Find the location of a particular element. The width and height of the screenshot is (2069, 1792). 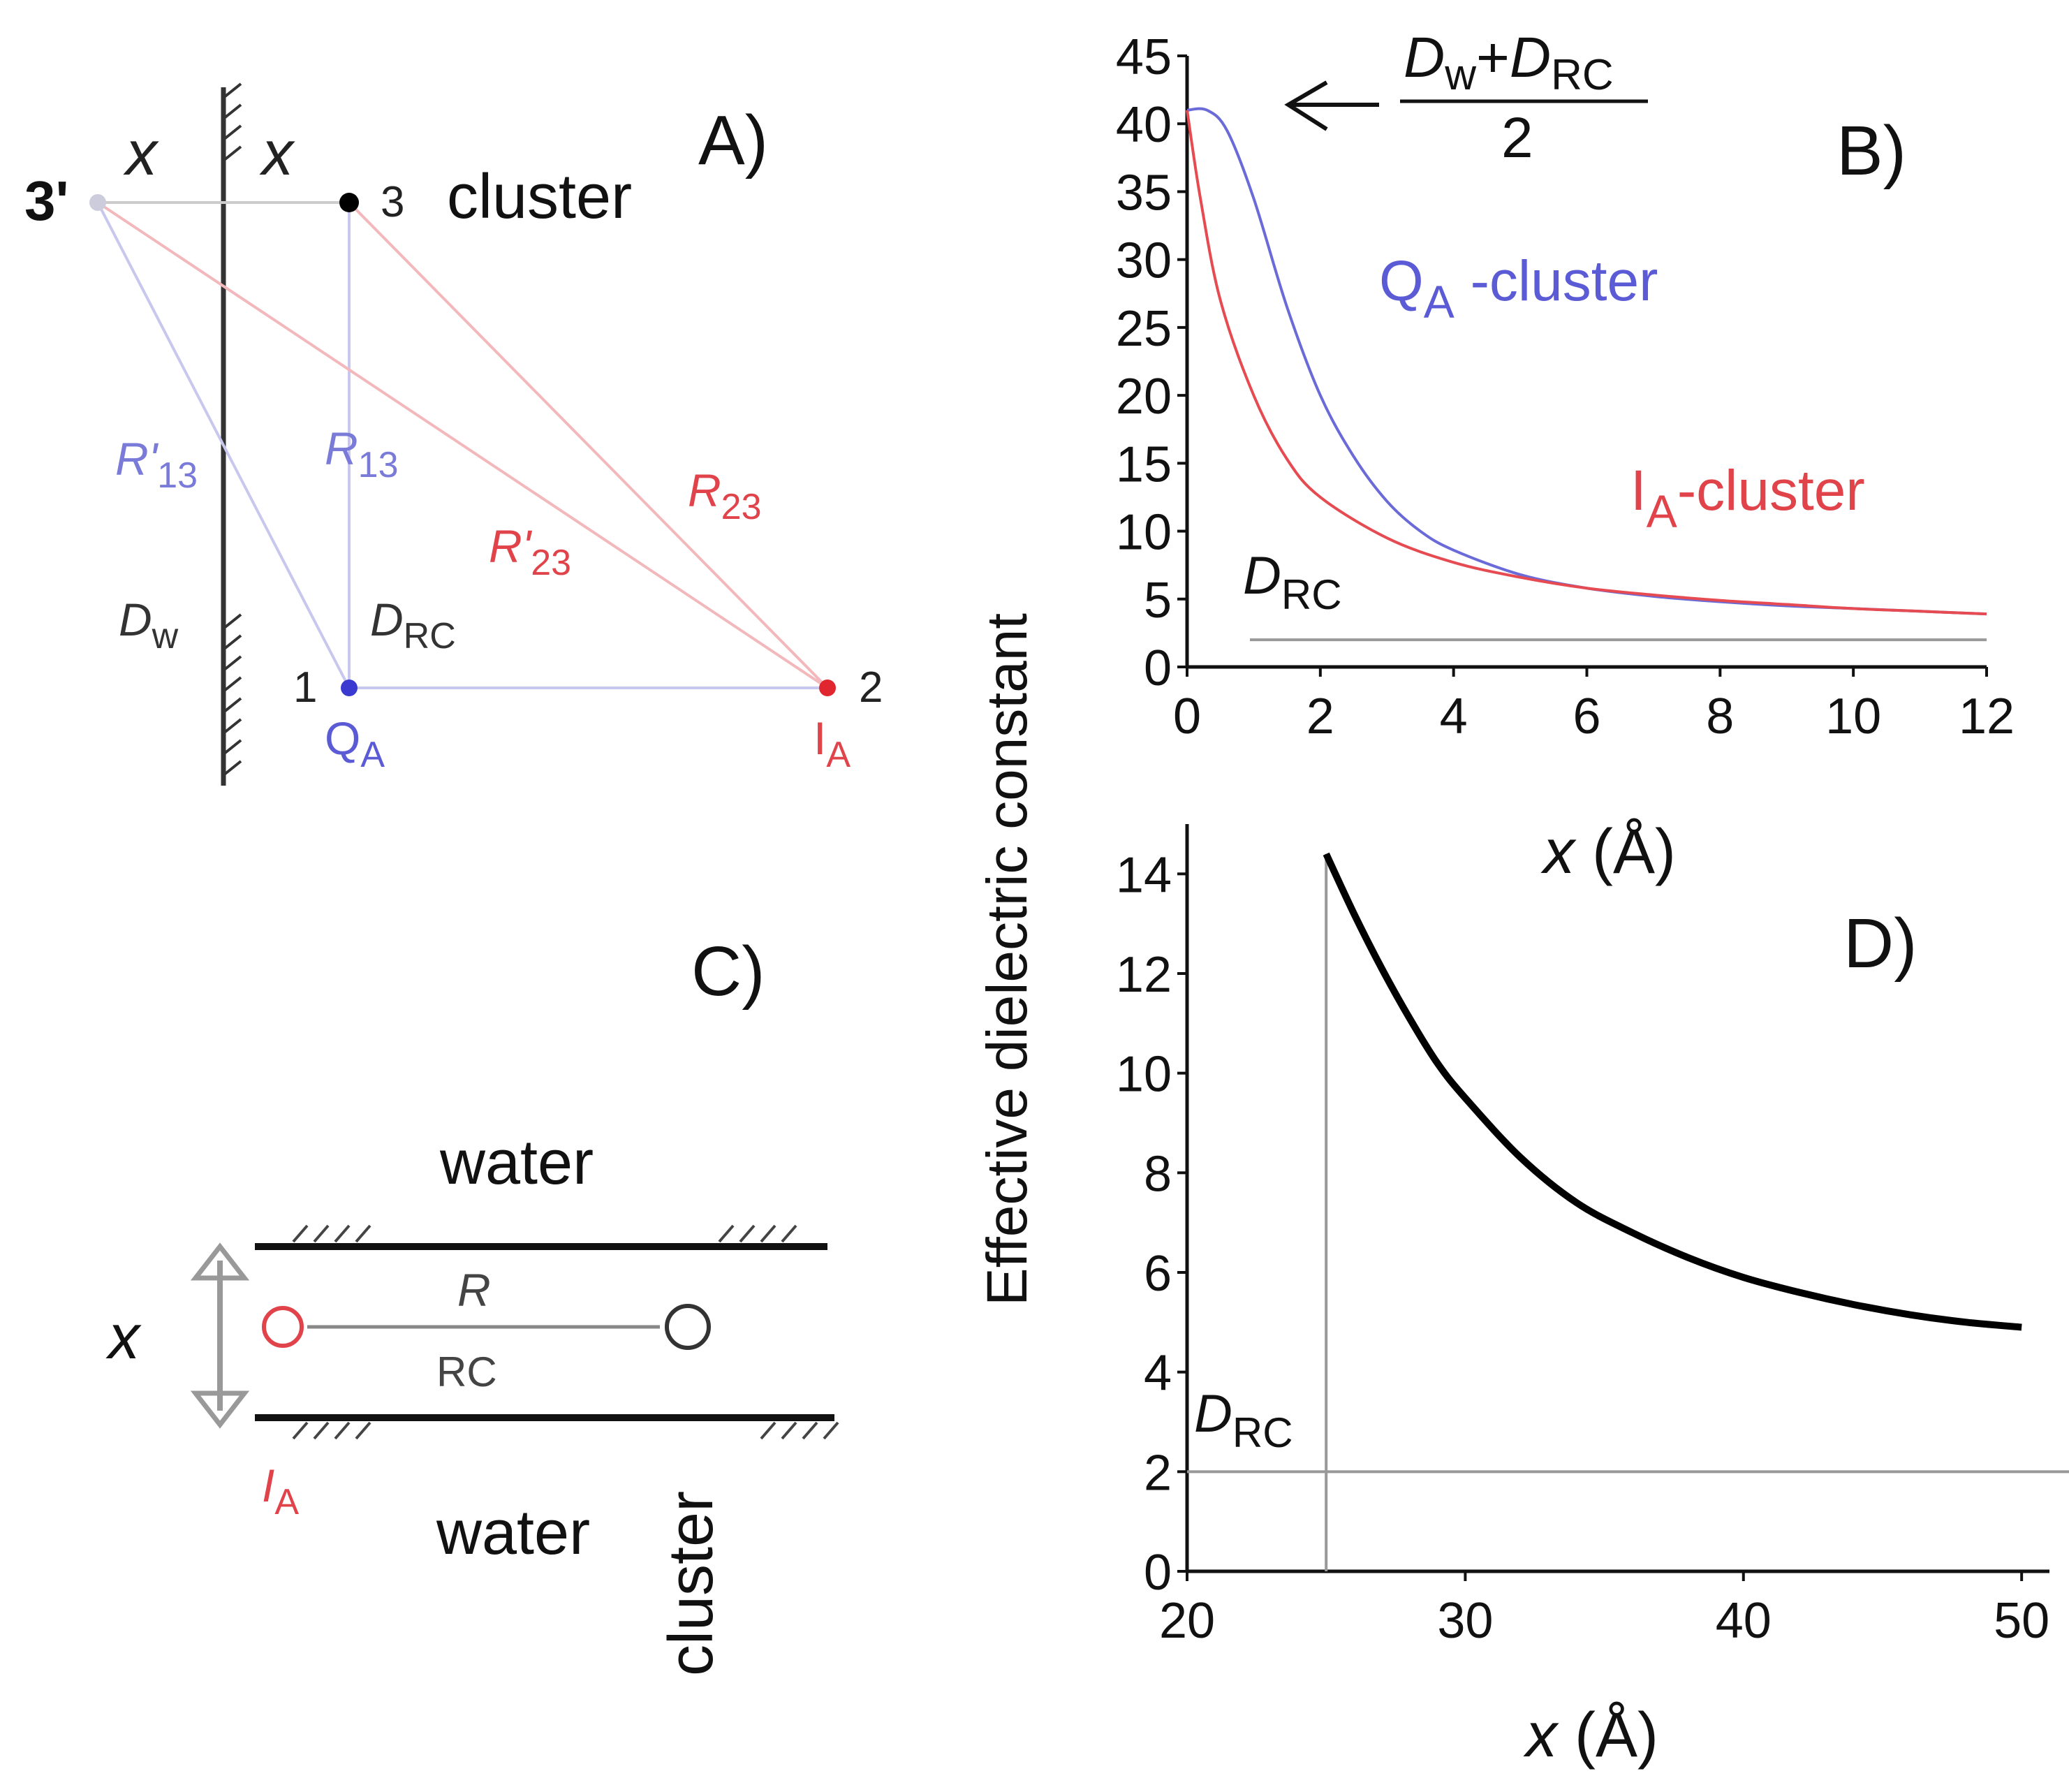

y-tick-label: 14 is located at coordinates (1144, 875).